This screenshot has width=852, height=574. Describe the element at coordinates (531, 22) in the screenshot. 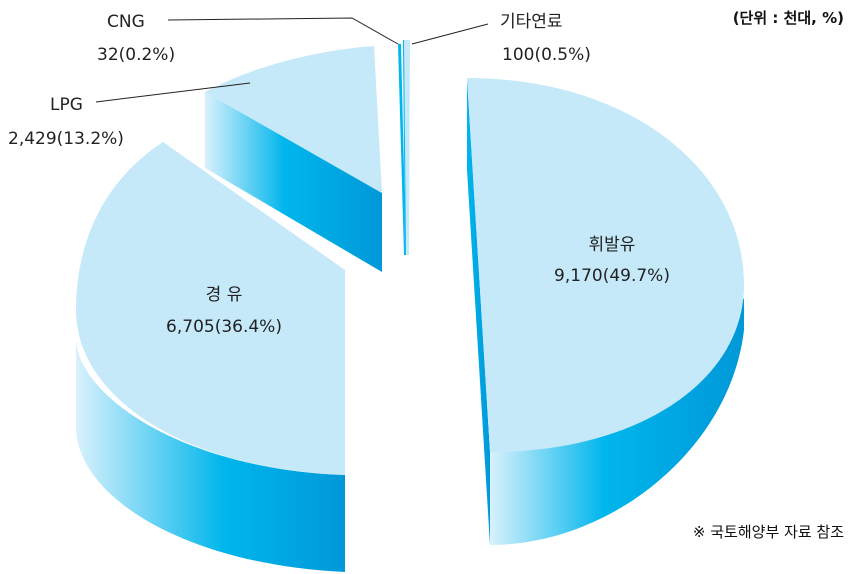

I see `label-other-fuel-name: 기타연료` at that location.